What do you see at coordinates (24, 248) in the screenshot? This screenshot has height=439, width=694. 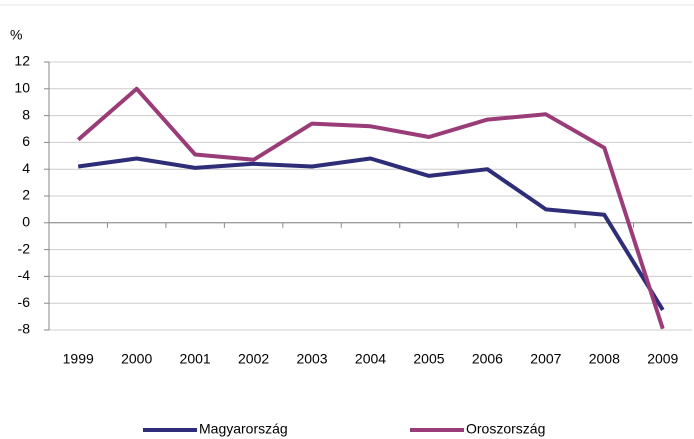 I see `y-tick-label: -2` at bounding box center [24, 248].